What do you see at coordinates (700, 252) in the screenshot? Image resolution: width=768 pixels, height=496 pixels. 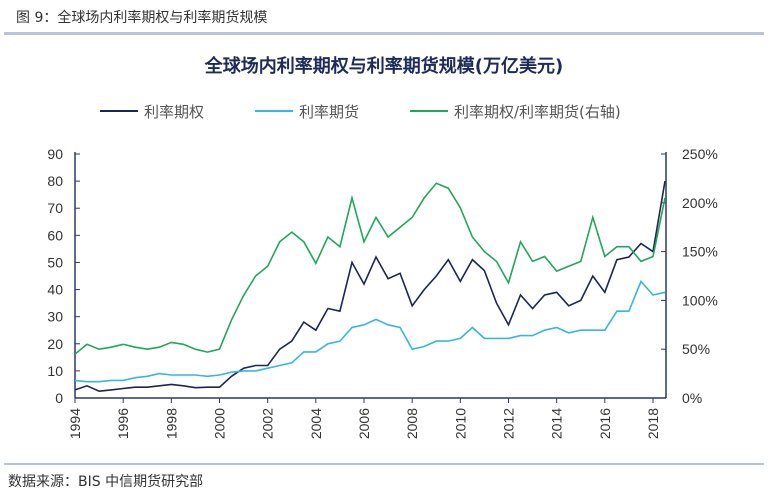 I see `right-tick-label: 150%` at bounding box center [700, 252].